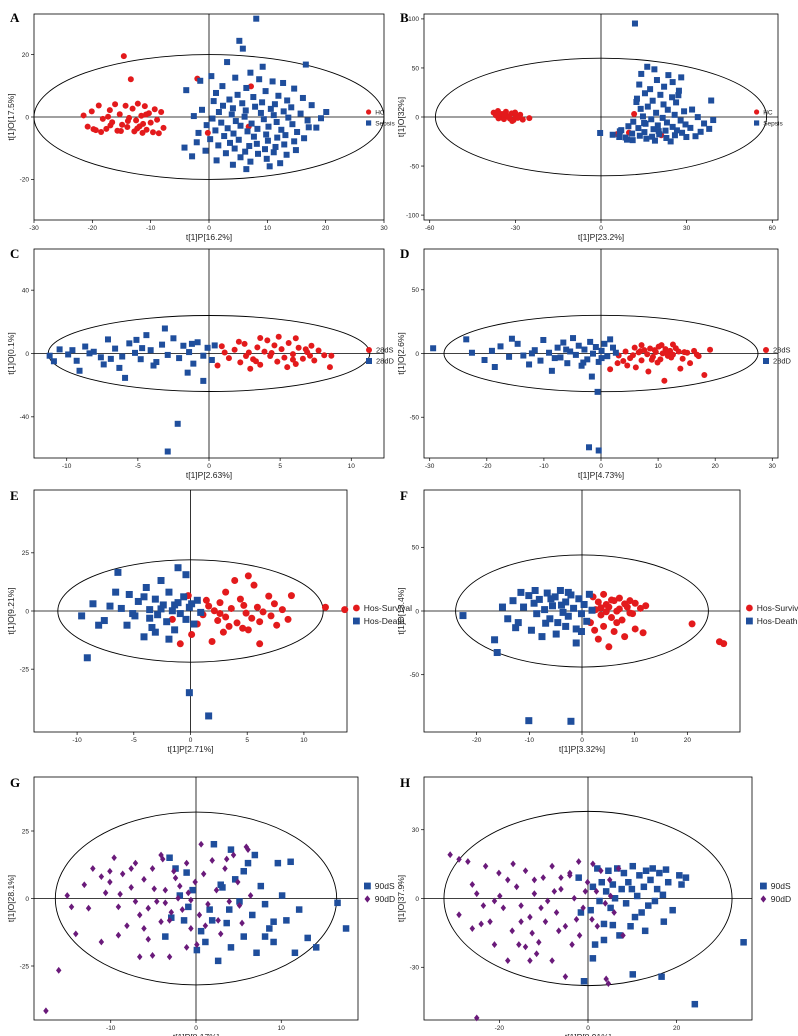 The height and width of the screenshot is (1036, 798). I want to click on panel-f-x-tick-label: 10, so click(635, 740).